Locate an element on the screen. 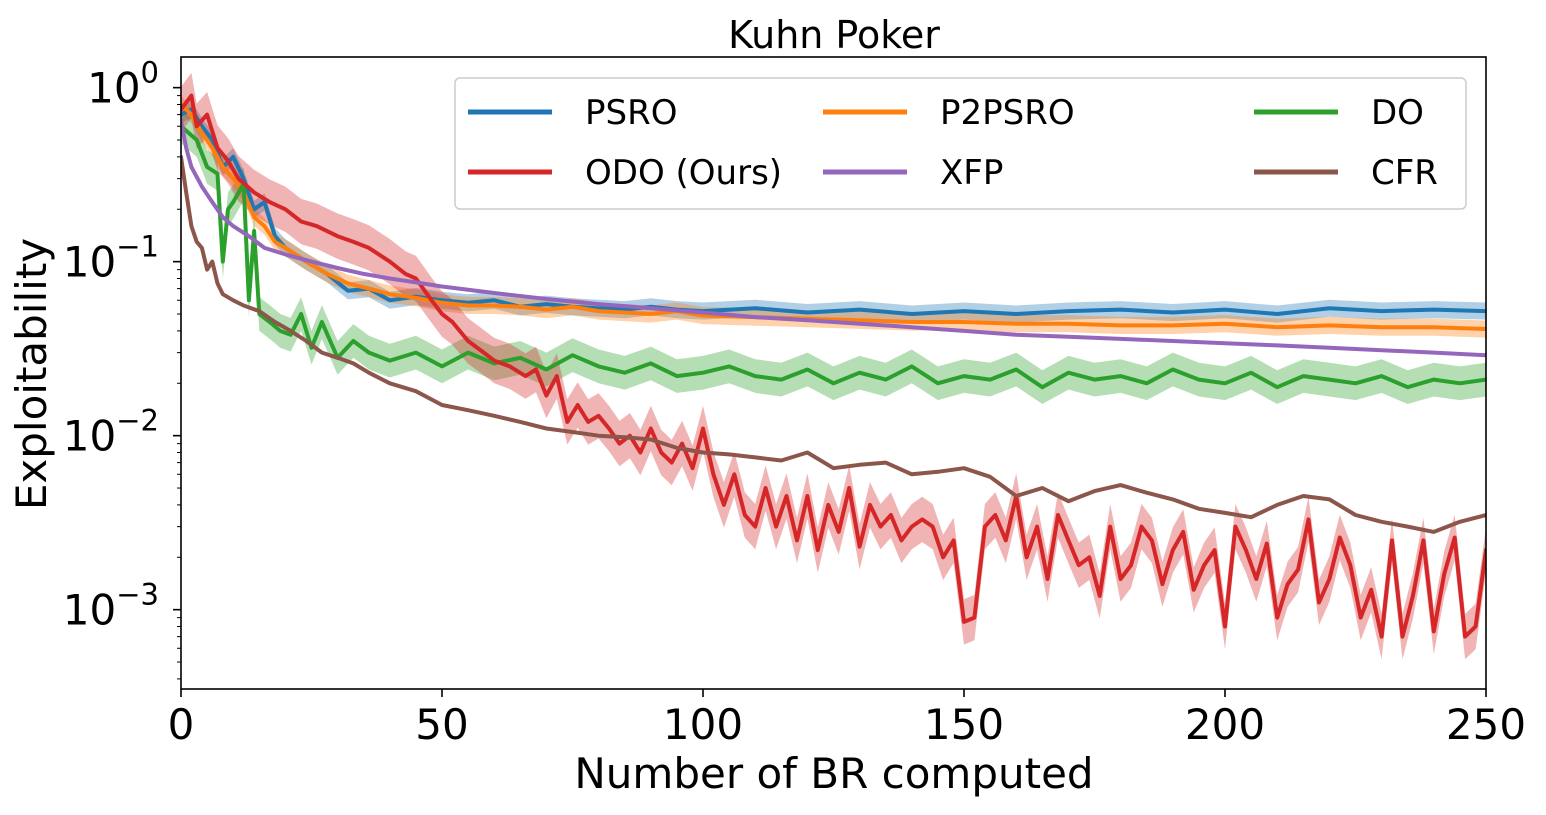 Image resolution: width=1546 pixels, height=815 pixels. legend-label-psro: PSRO is located at coordinates (631, 113).